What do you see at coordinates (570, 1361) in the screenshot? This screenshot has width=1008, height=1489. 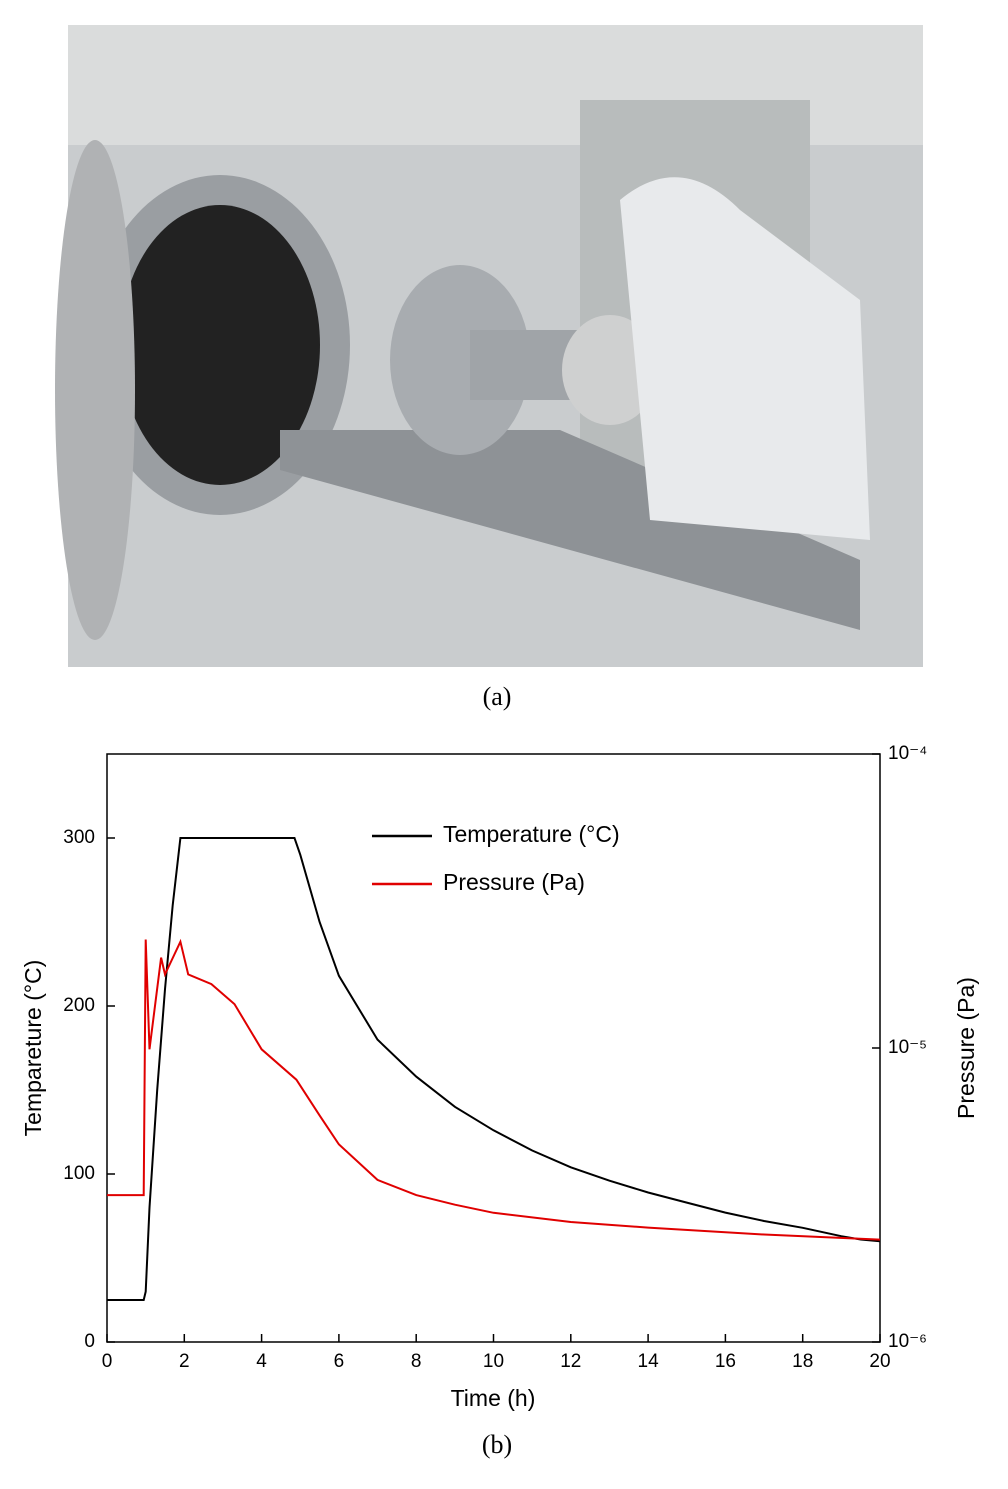 I see `x-tick-label: 12` at bounding box center [570, 1361].